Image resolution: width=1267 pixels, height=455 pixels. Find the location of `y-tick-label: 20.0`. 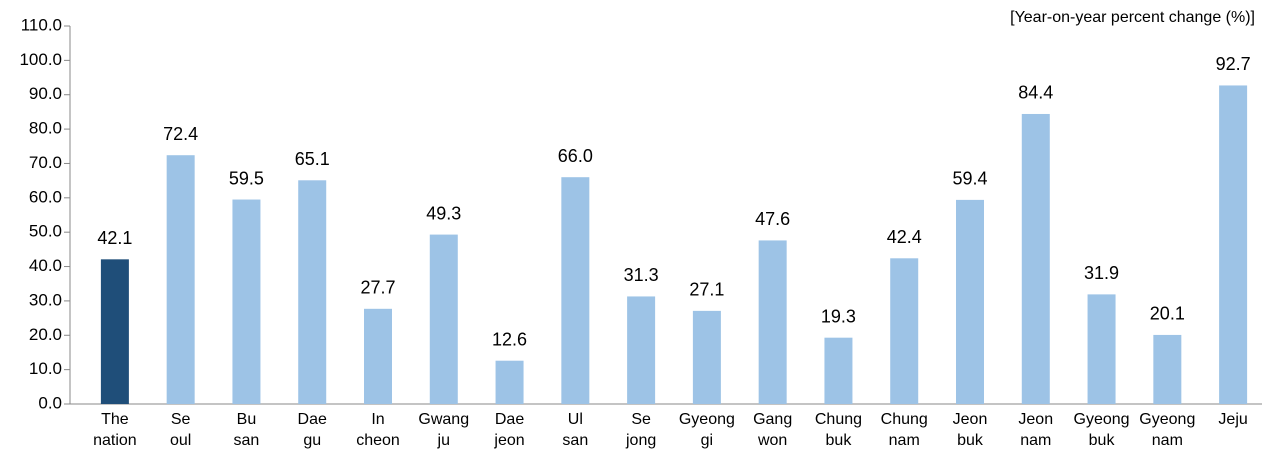

y-tick-label: 20.0 is located at coordinates (45, 334).